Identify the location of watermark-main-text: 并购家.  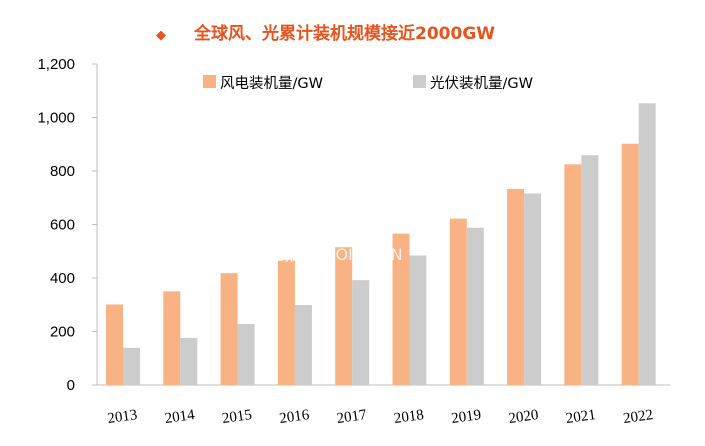
(351, 215).